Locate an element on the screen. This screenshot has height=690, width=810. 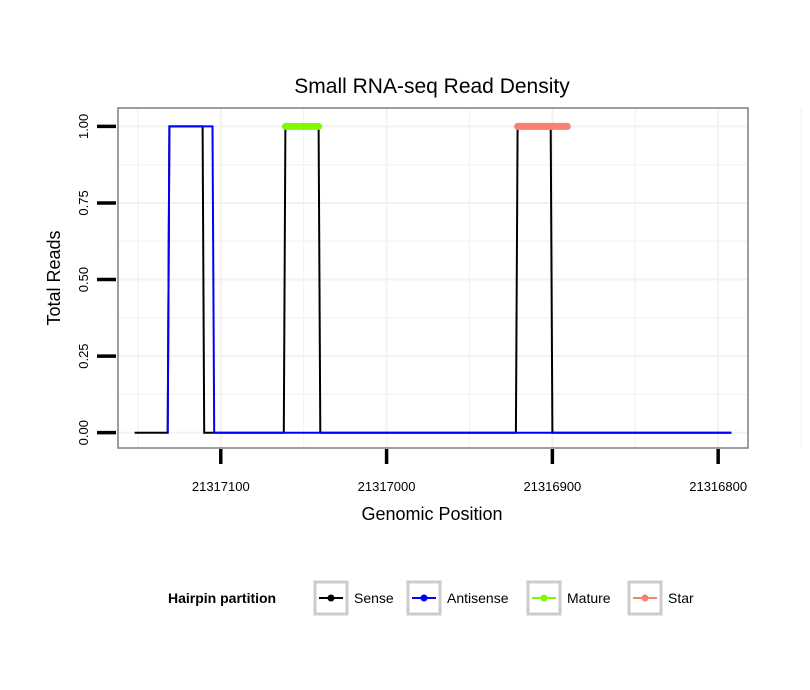
x-tick-label: 21316900 is located at coordinates (552, 486).